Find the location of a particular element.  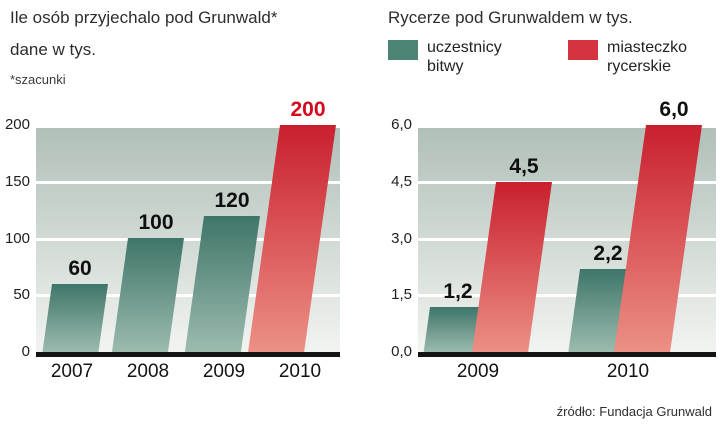

y-axis-tick-label: 200 is located at coordinates (17, 124).